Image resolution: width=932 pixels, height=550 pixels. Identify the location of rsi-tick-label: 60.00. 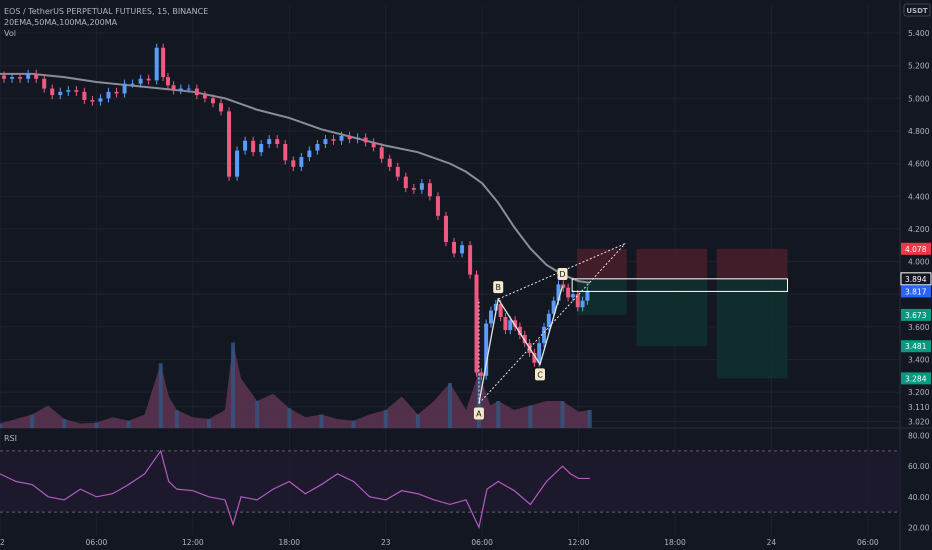
(919, 466).